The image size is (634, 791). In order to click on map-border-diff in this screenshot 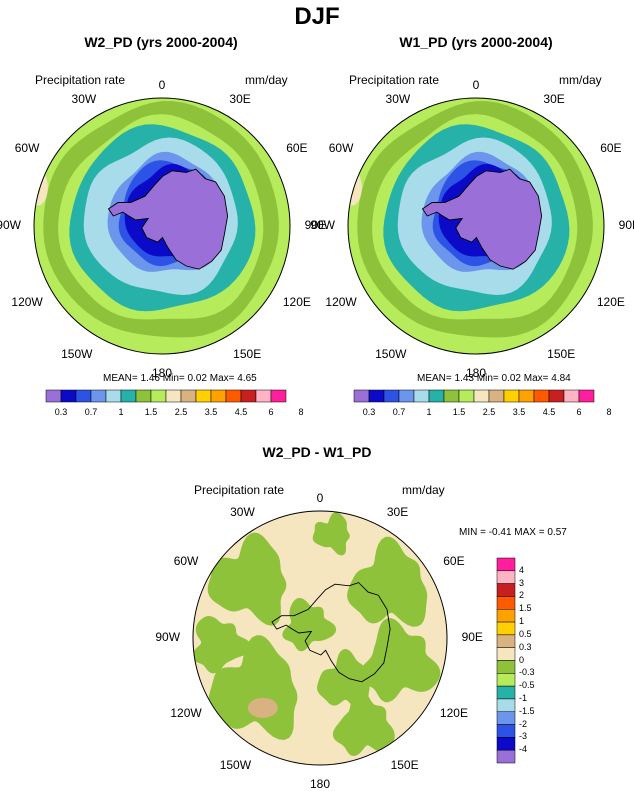, I will do `click(320, 638)`.